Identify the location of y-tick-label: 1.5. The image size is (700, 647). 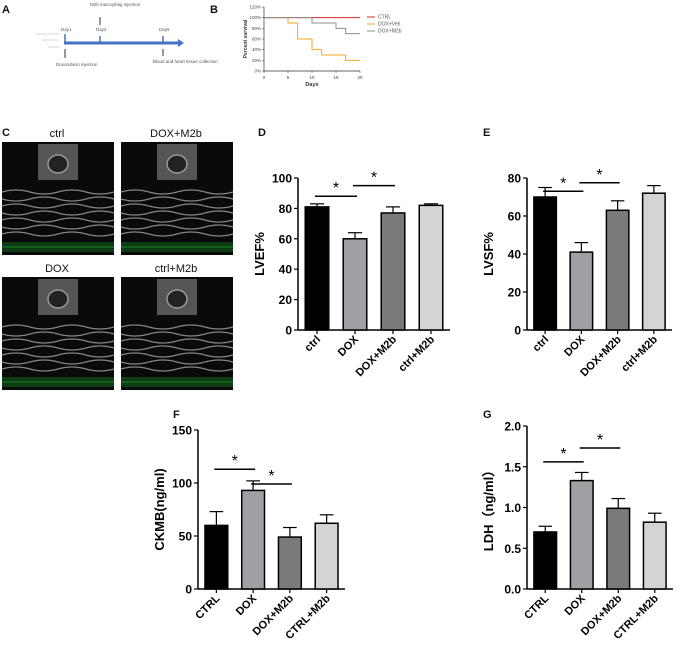
(512, 467).